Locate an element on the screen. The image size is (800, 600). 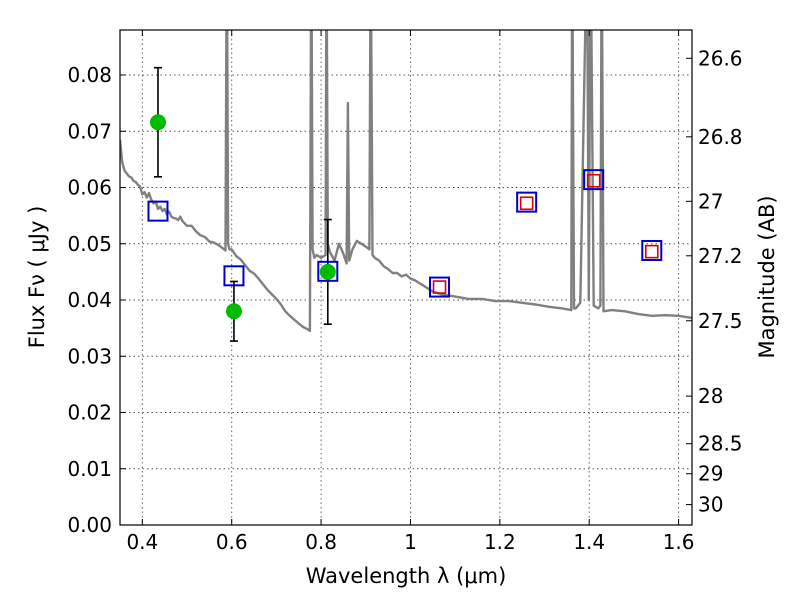
y-tick-label: 0.00 is located at coordinates (89, 525).